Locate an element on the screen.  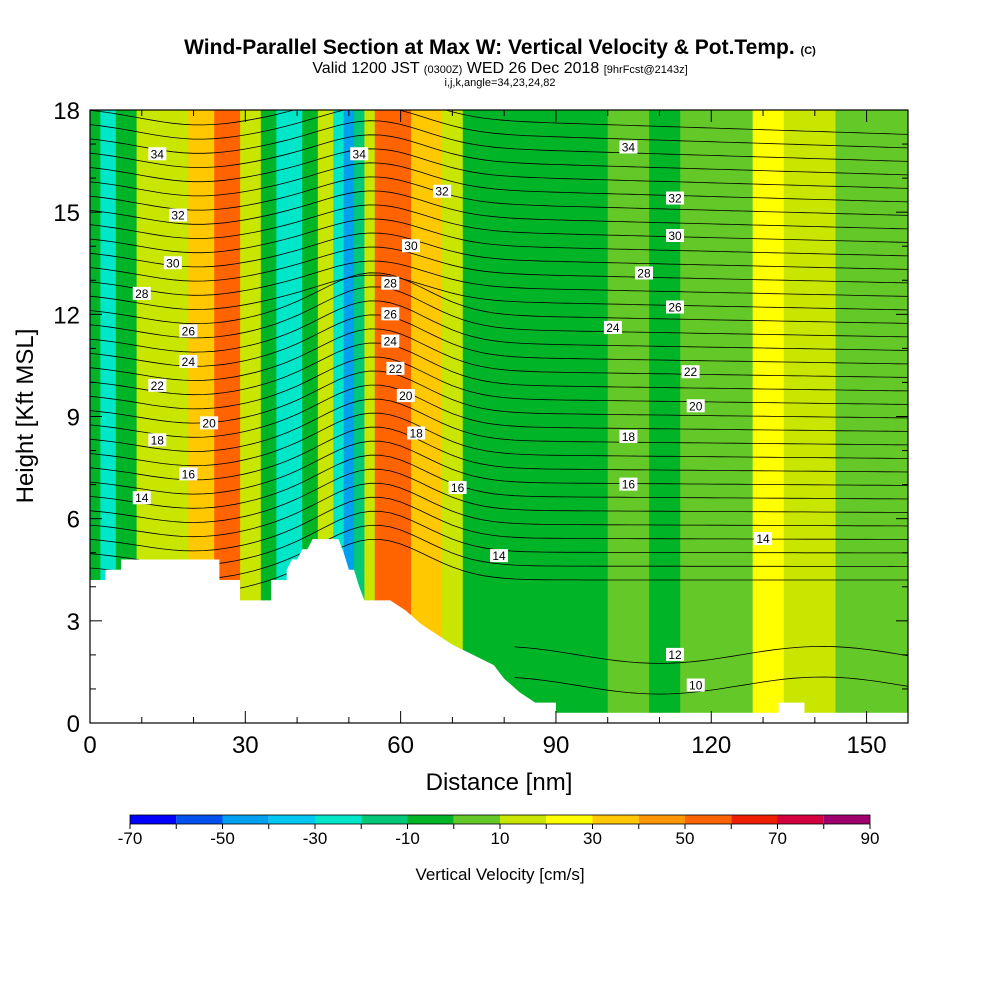
y-tick-label: 6 is located at coordinates (73, 520).